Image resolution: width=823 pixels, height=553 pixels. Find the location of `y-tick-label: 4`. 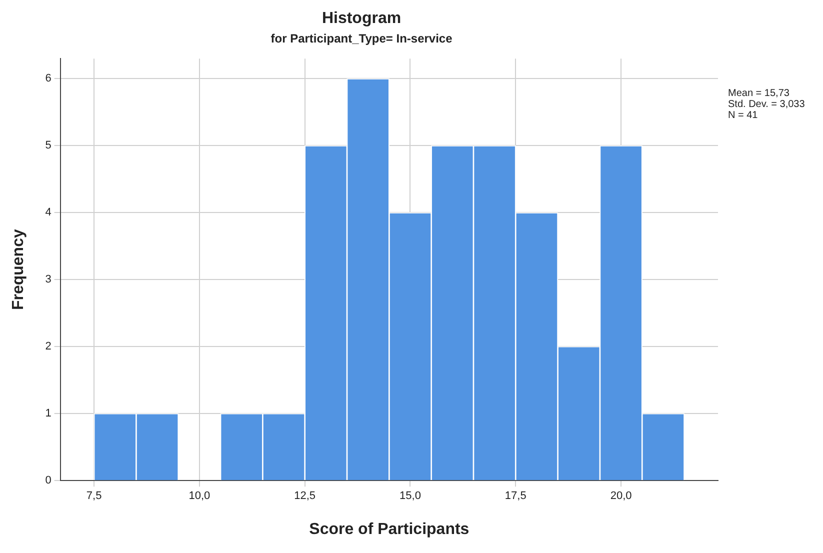

y-tick-label: 4 is located at coordinates (48, 212).